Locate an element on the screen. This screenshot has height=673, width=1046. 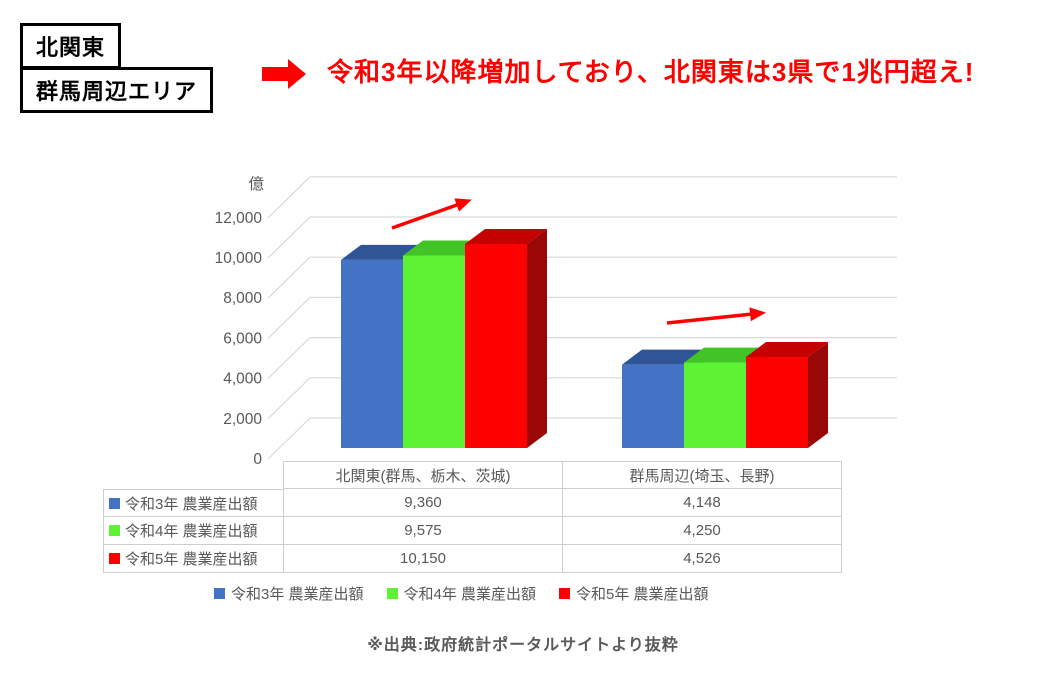
table-row-label: 令和4年 農業産出額 is located at coordinates (191, 531).